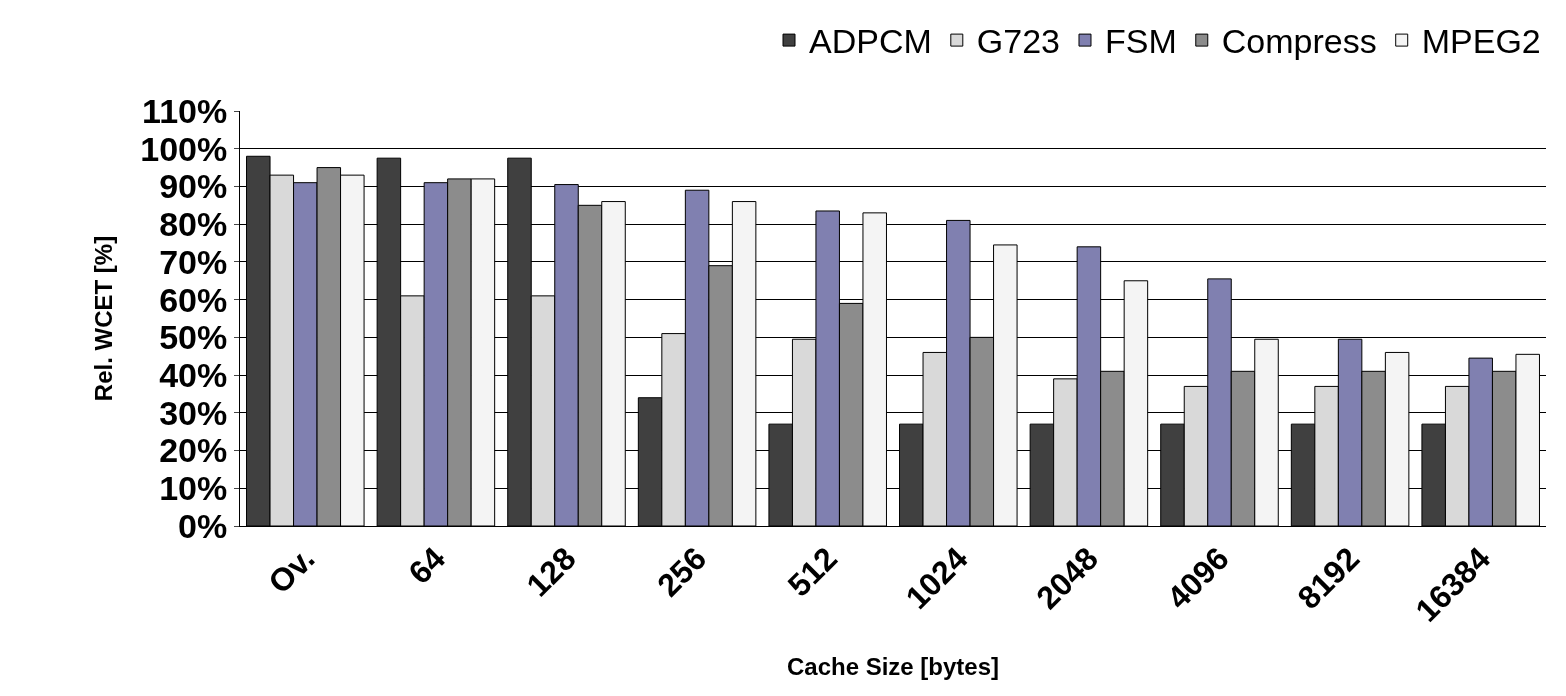 The width and height of the screenshot is (1566, 696). I want to click on y-tick-label: 40%, so click(193, 374).